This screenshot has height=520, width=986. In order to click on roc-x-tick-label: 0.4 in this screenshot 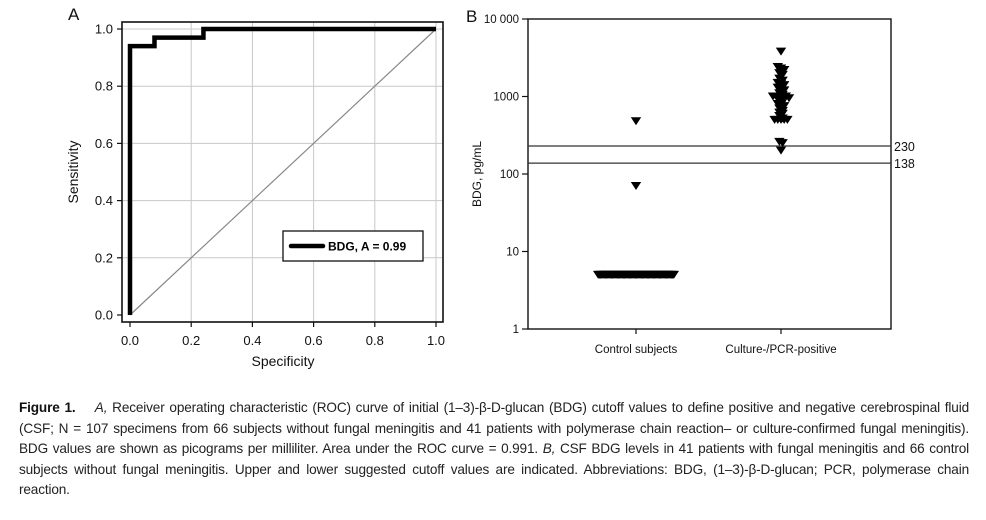, I will do `click(252, 340)`.